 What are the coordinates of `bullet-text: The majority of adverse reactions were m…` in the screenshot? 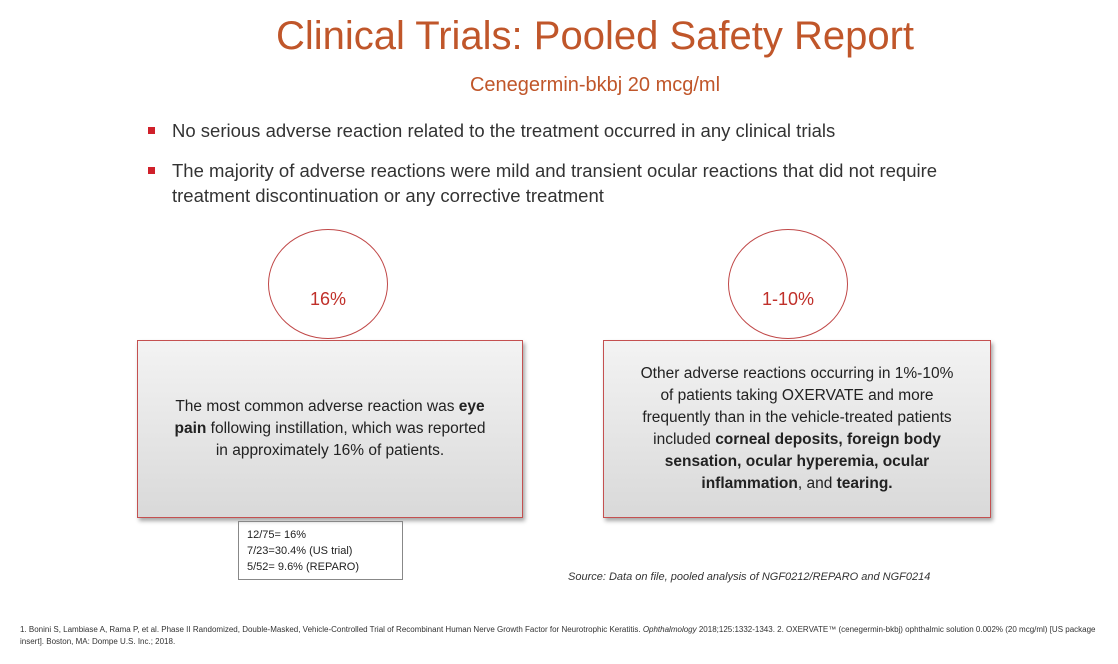 It's located at (555, 183).